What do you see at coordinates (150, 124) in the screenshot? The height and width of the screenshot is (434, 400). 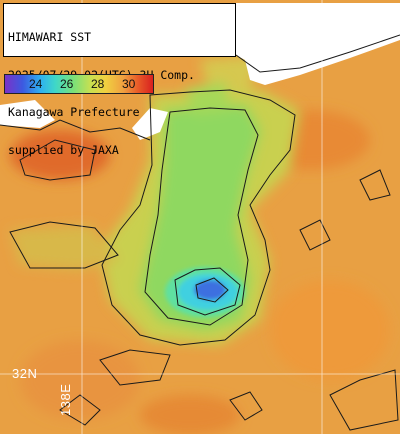 I see `land-peninsula` at bounding box center [150, 124].